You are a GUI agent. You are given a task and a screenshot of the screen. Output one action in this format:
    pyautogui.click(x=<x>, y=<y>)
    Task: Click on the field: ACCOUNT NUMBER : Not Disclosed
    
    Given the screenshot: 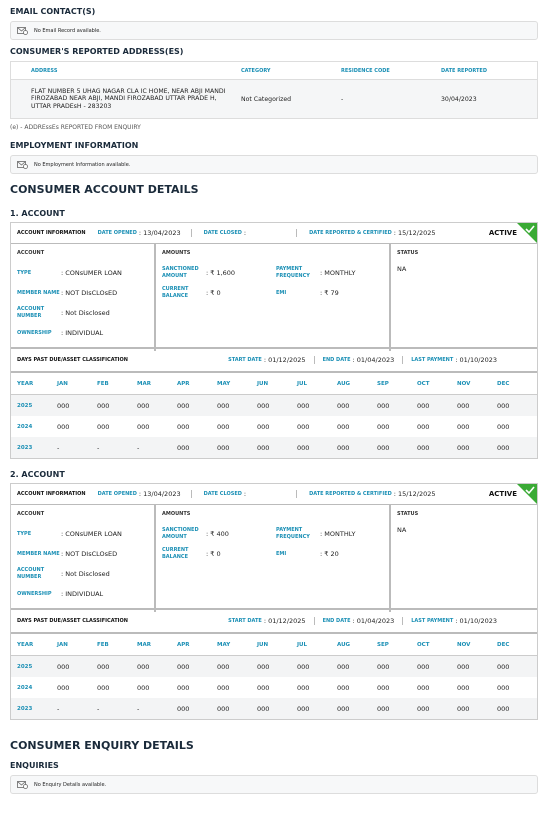 What is the action you would take?
    pyautogui.click(x=82, y=313)
    